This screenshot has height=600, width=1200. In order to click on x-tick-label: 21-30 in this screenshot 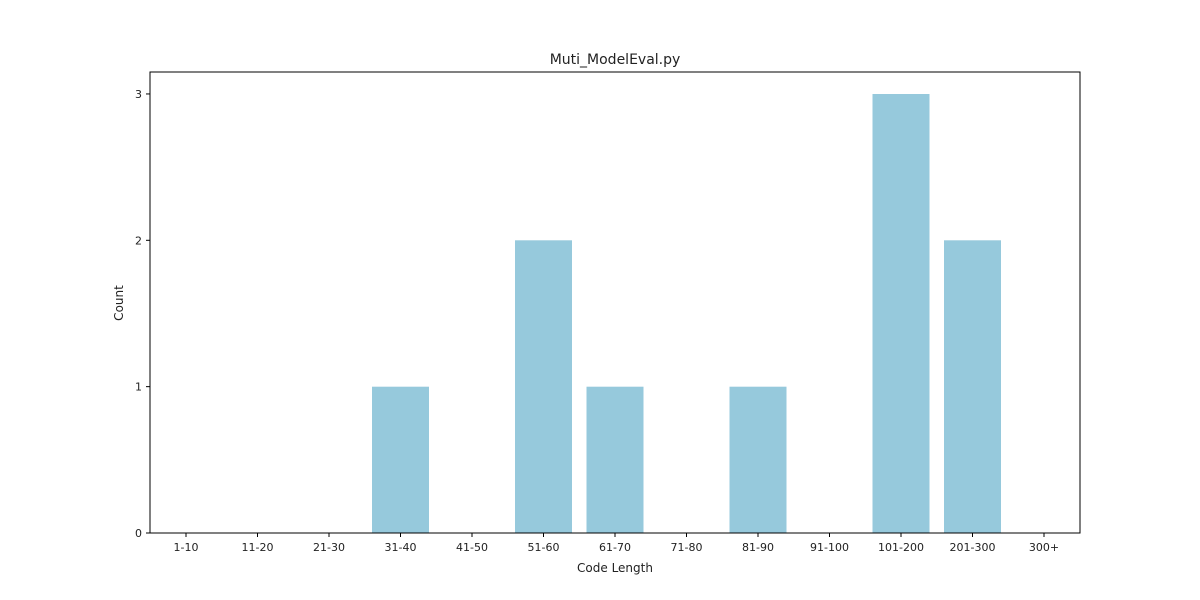, I will do `click(329, 547)`.